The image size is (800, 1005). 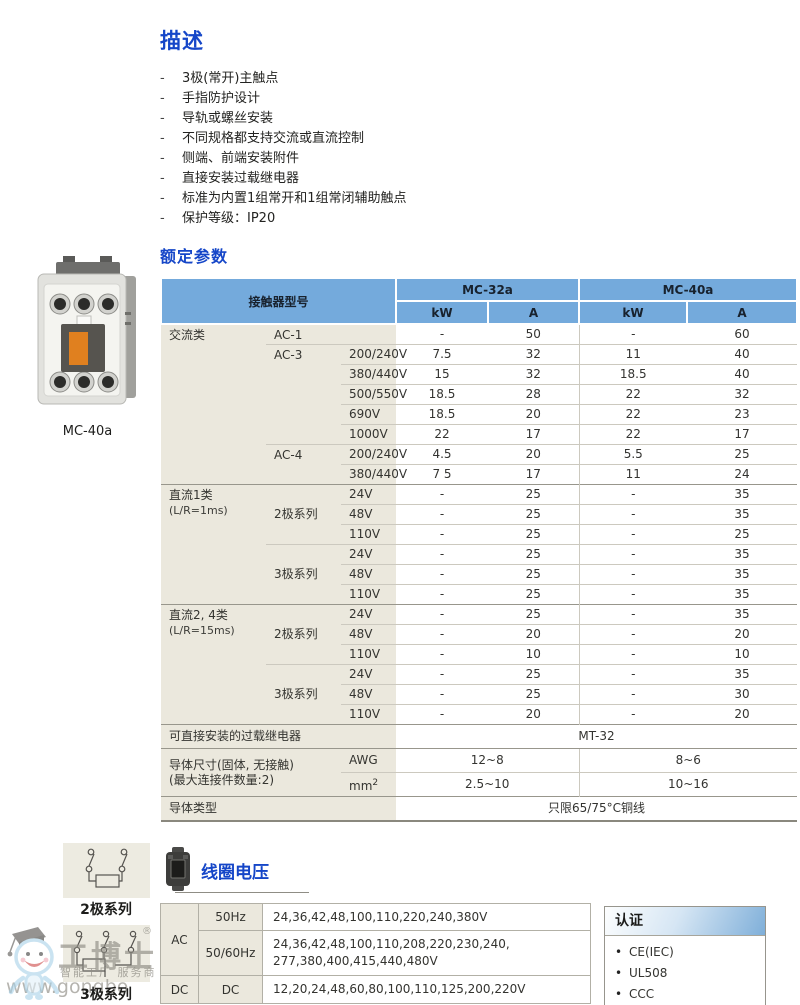 What do you see at coordinates (213, 544) in the screenshot?
I see `category-label: 直流1类 (L/R=1ms)` at bounding box center [213, 544].